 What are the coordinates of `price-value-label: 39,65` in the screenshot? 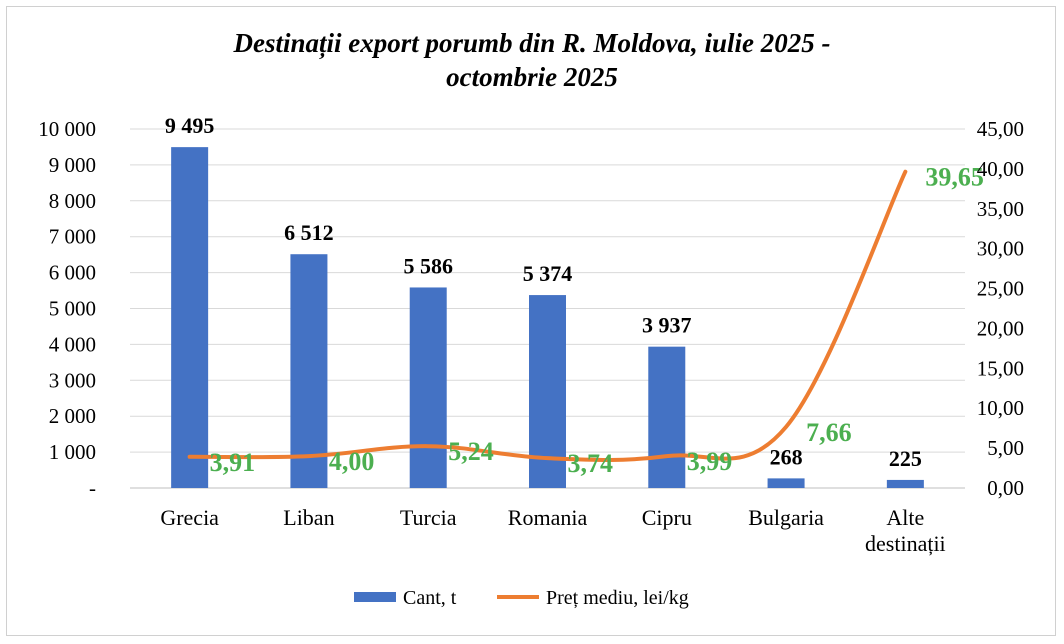 It's located at (954, 177).